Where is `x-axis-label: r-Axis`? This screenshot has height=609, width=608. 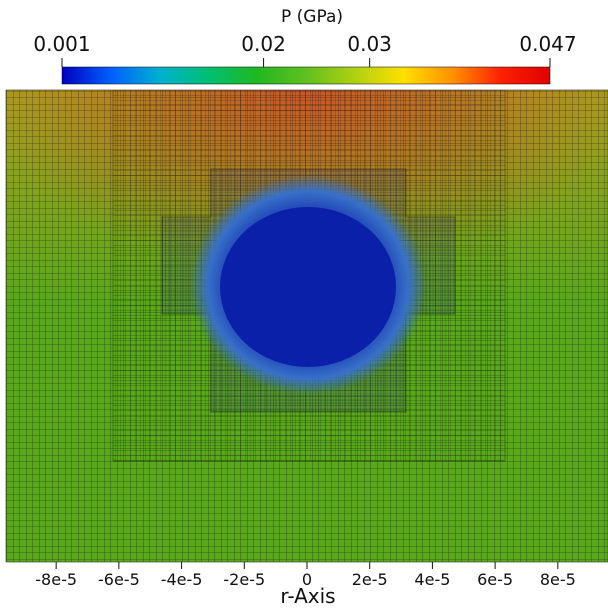 x-axis-label: r-Axis is located at coordinates (307, 596).